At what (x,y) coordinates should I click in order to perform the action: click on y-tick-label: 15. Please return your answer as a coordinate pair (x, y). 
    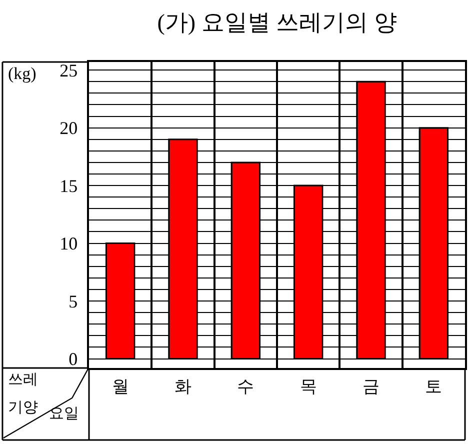
    Looking at the image, I should click on (69, 186).